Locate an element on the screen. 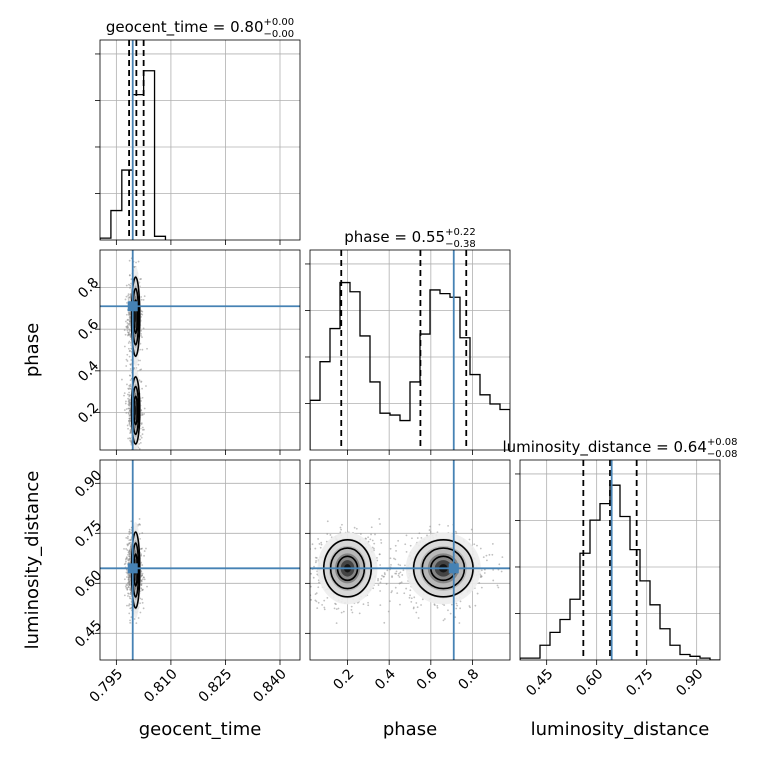 The height and width of the screenshot is (760, 760). title-upper-error: +0.08 is located at coordinates (722, 442).